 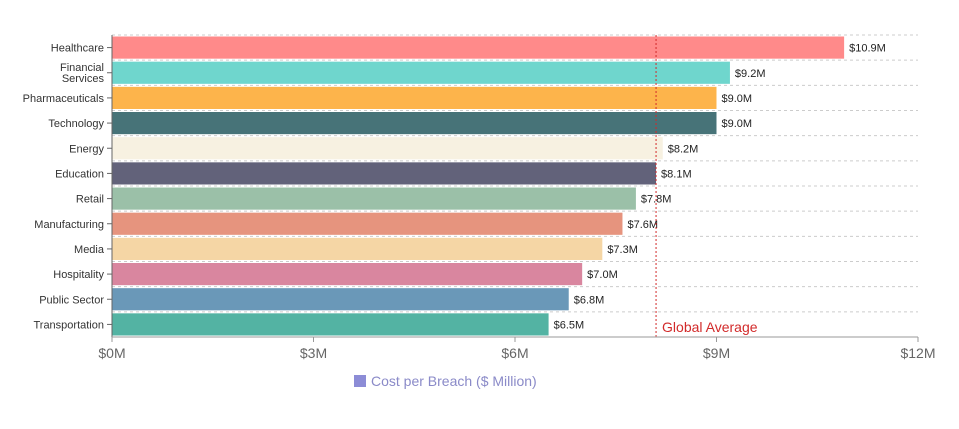 What do you see at coordinates (642, 225) in the screenshot?
I see `value-label: $7.6M` at bounding box center [642, 225].